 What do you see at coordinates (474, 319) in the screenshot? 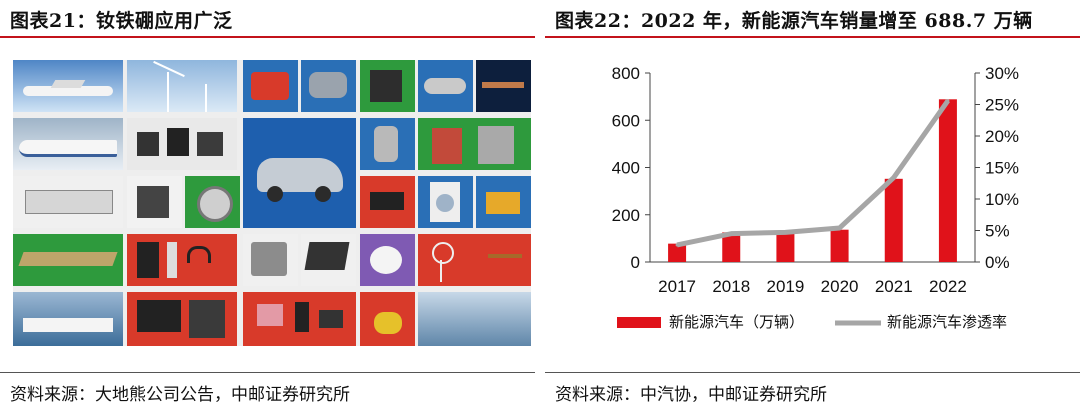
I see `ocean-photo` at bounding box center [474, 319].